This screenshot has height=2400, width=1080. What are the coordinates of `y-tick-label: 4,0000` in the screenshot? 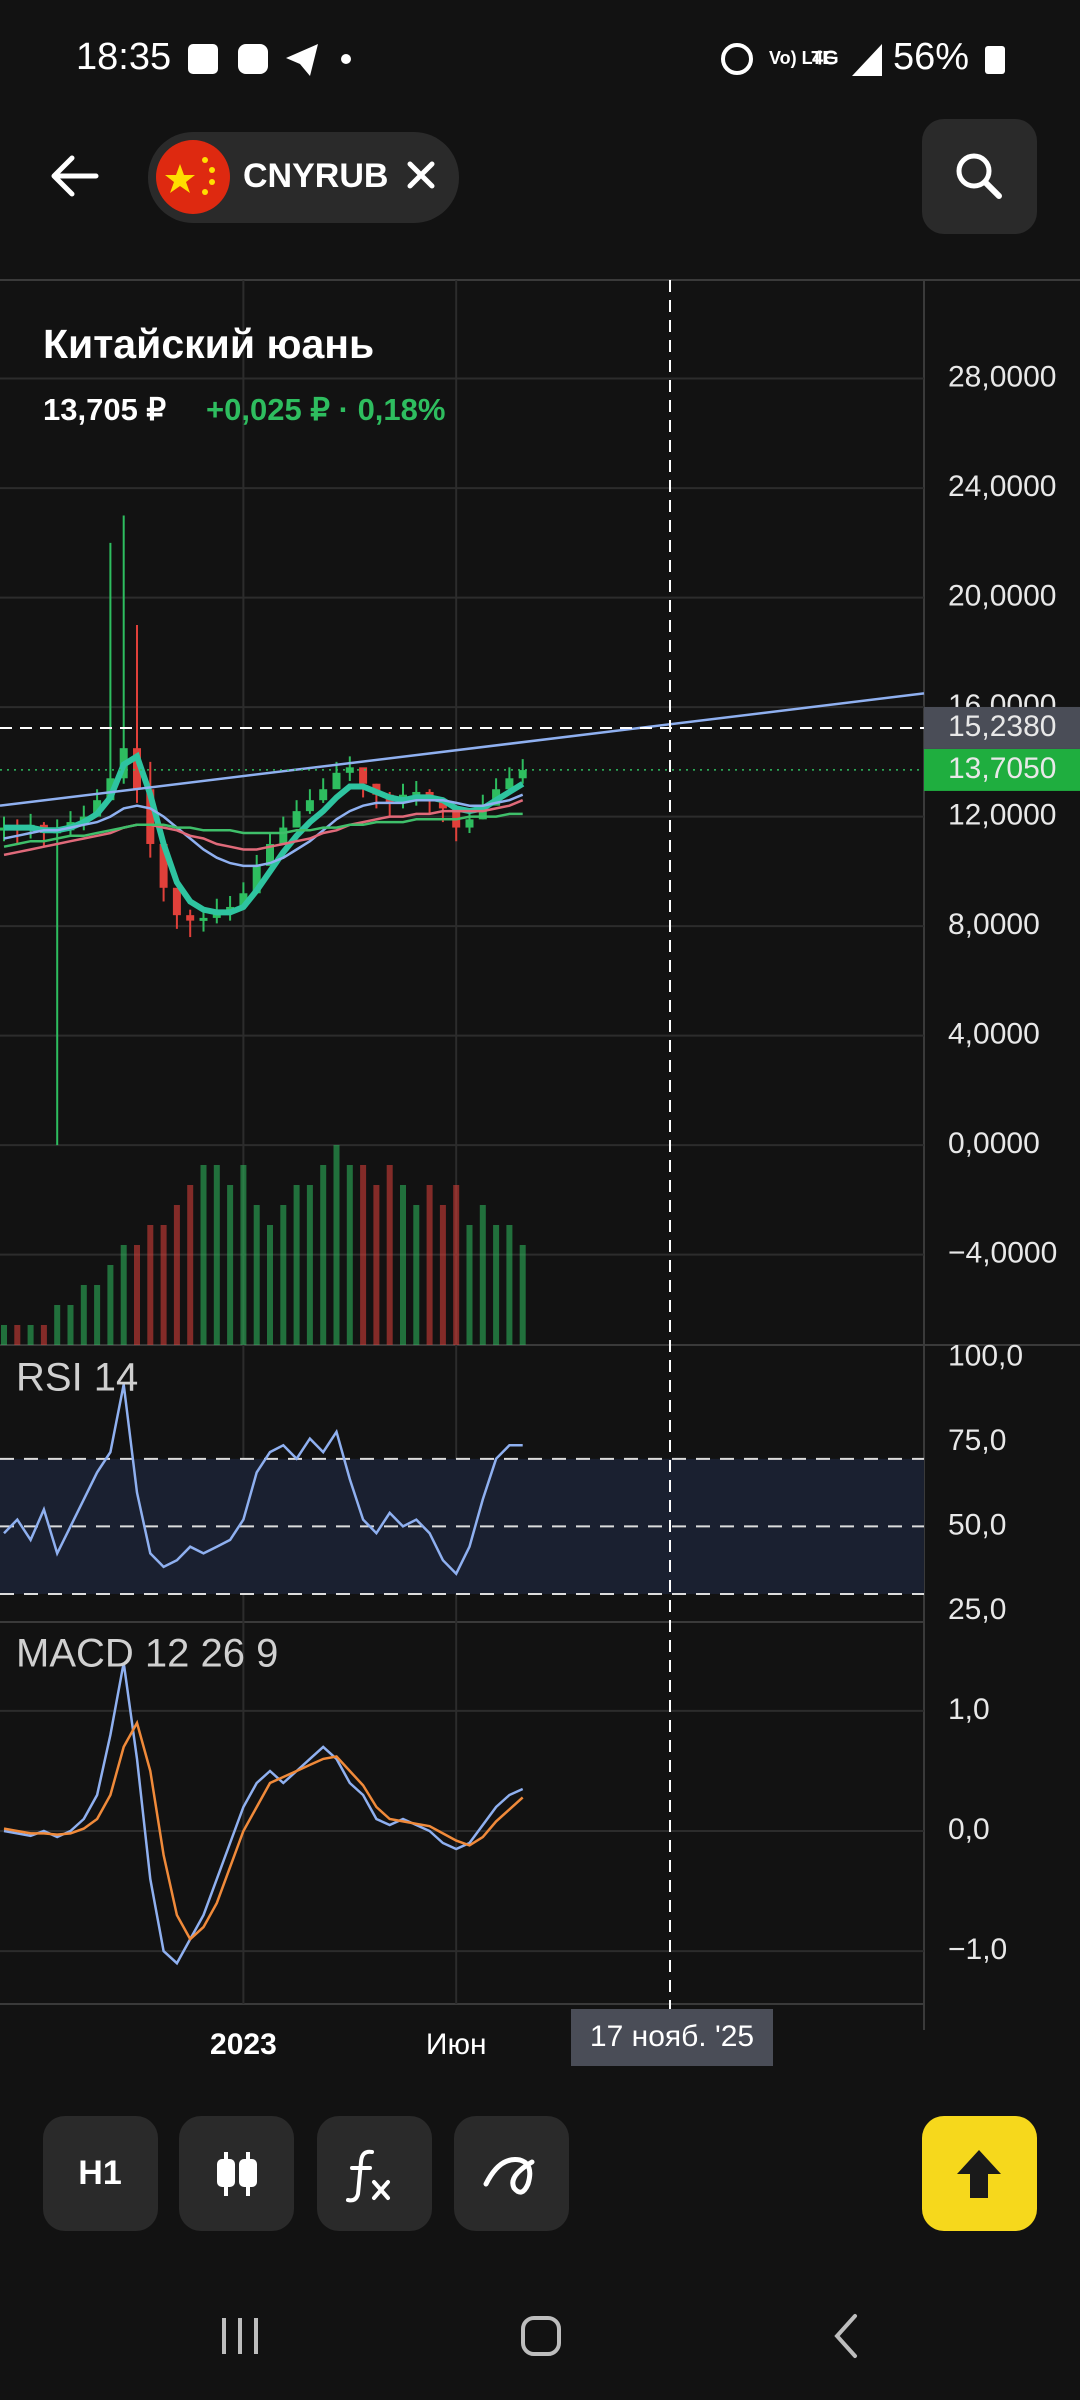 It's located at (994, 1034).